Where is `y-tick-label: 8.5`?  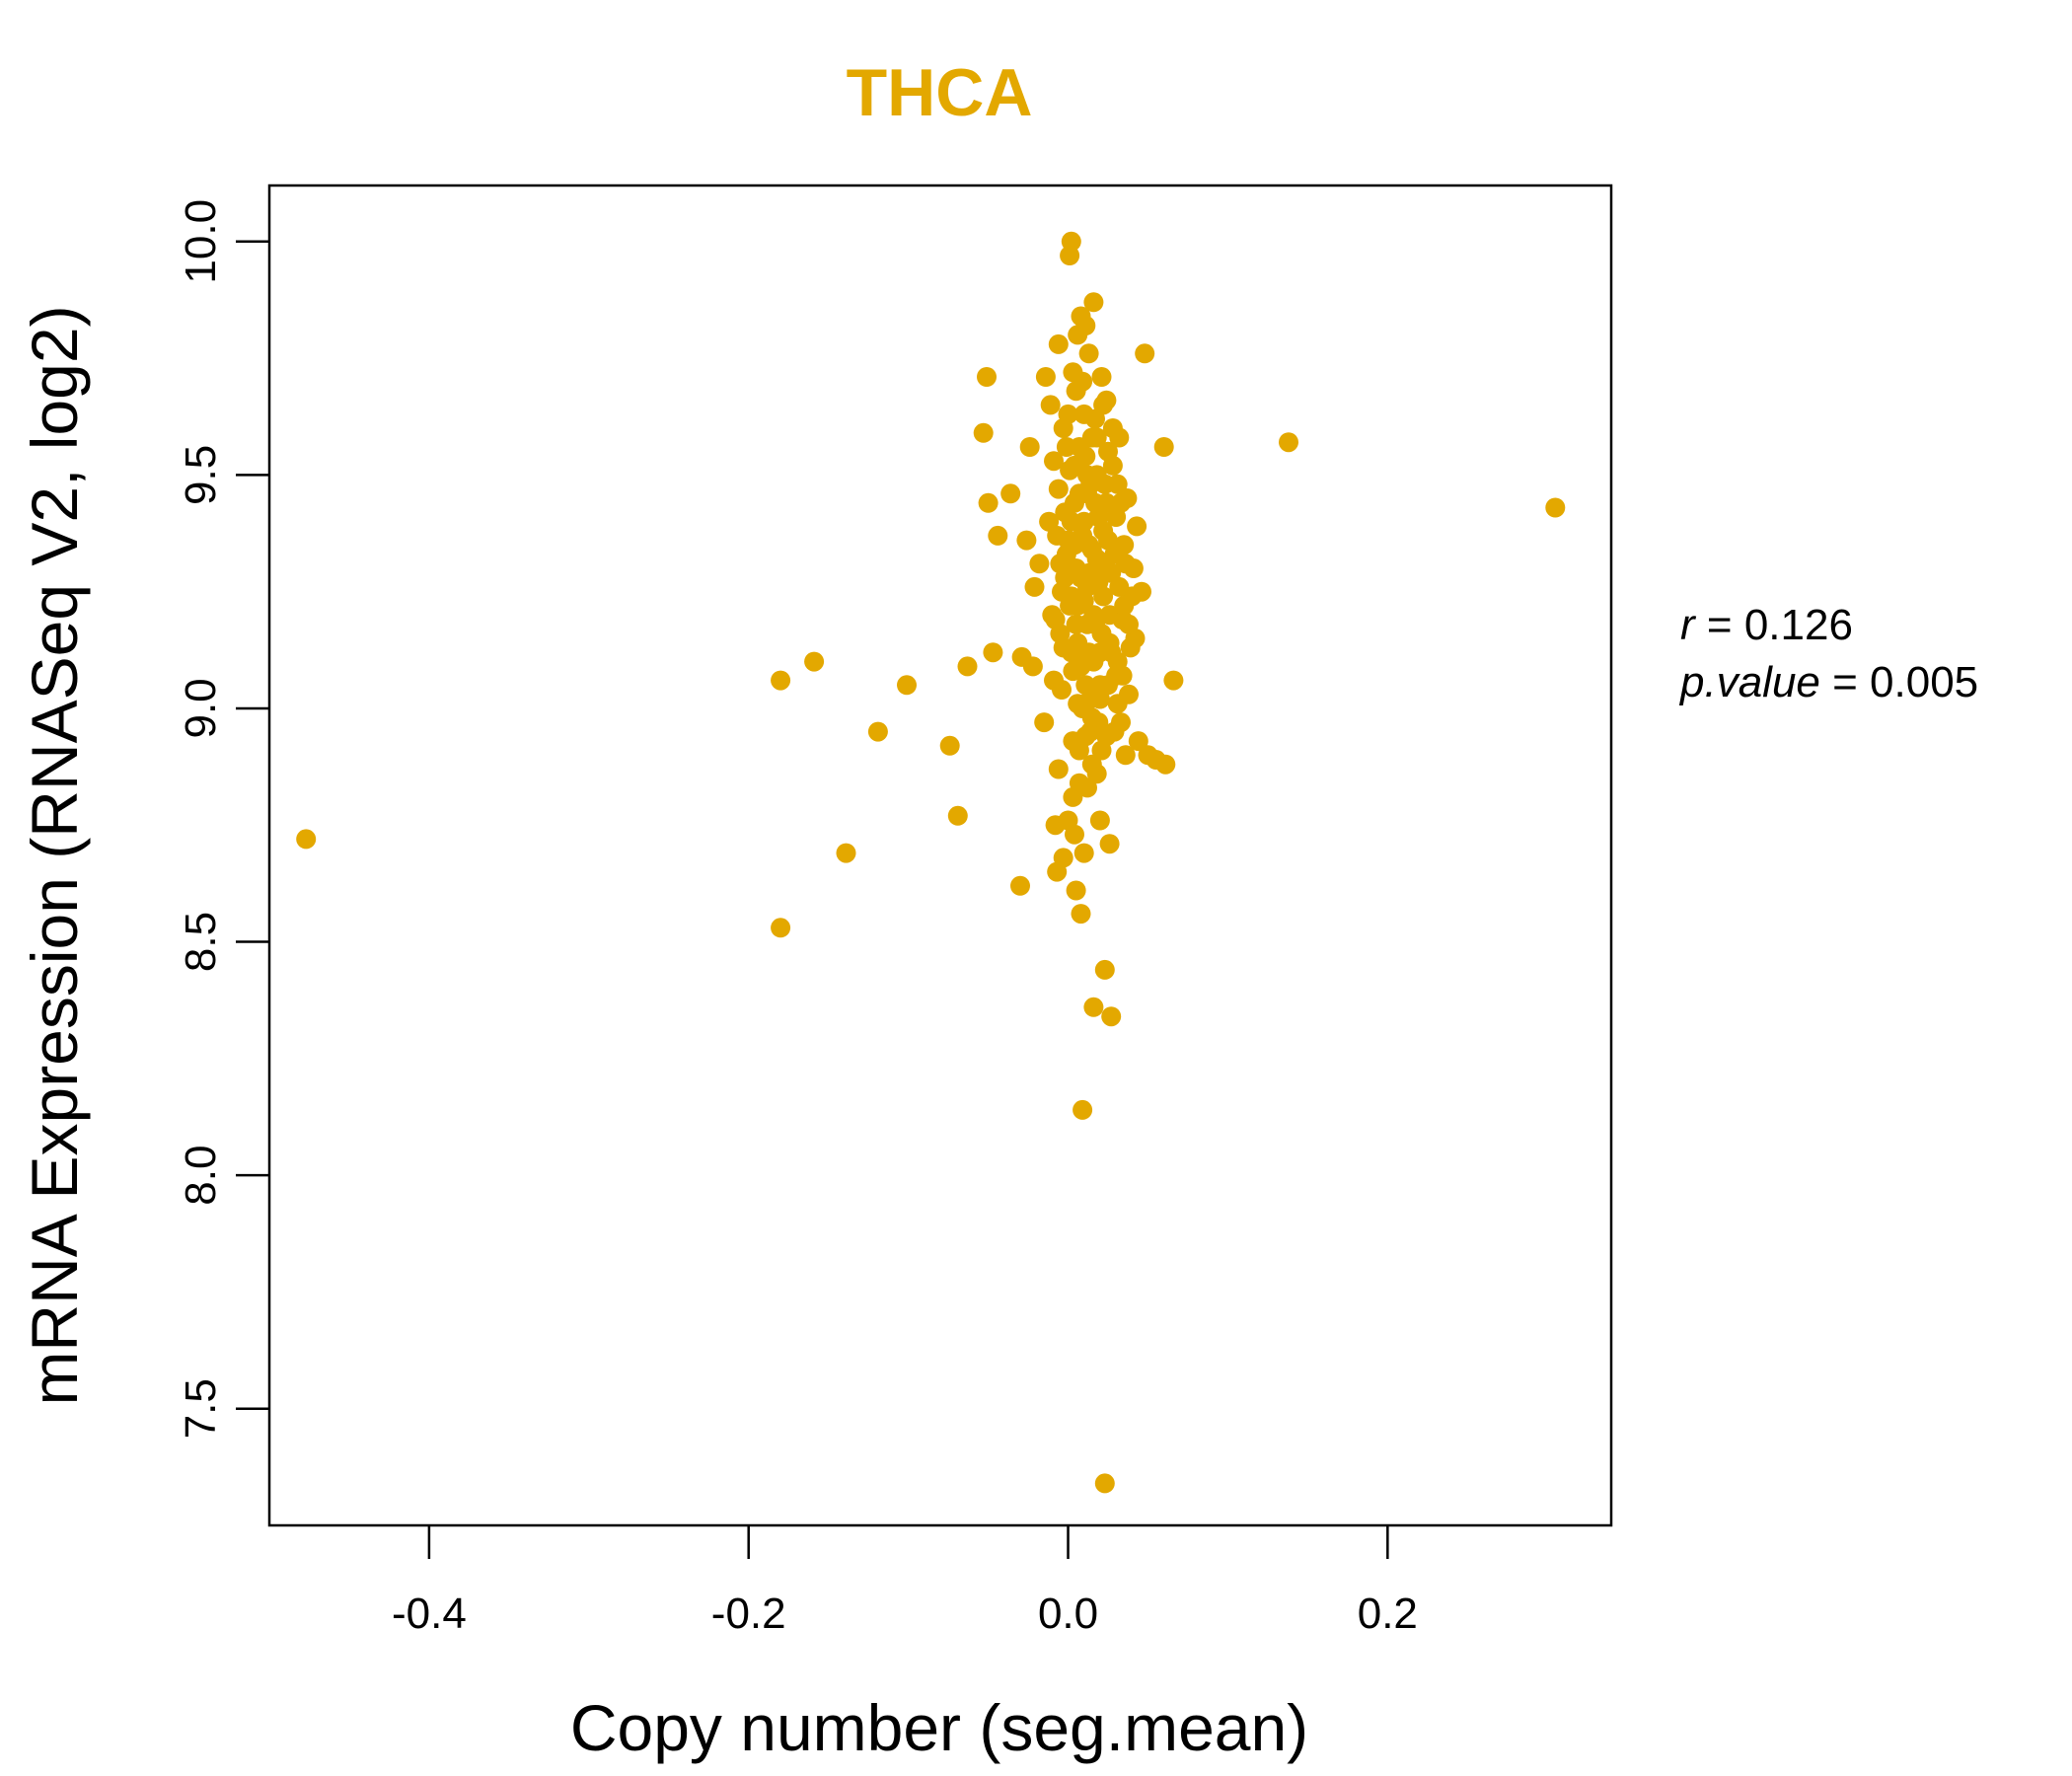
y-tick-label: 8.5 is located at coordinates (201, 942).